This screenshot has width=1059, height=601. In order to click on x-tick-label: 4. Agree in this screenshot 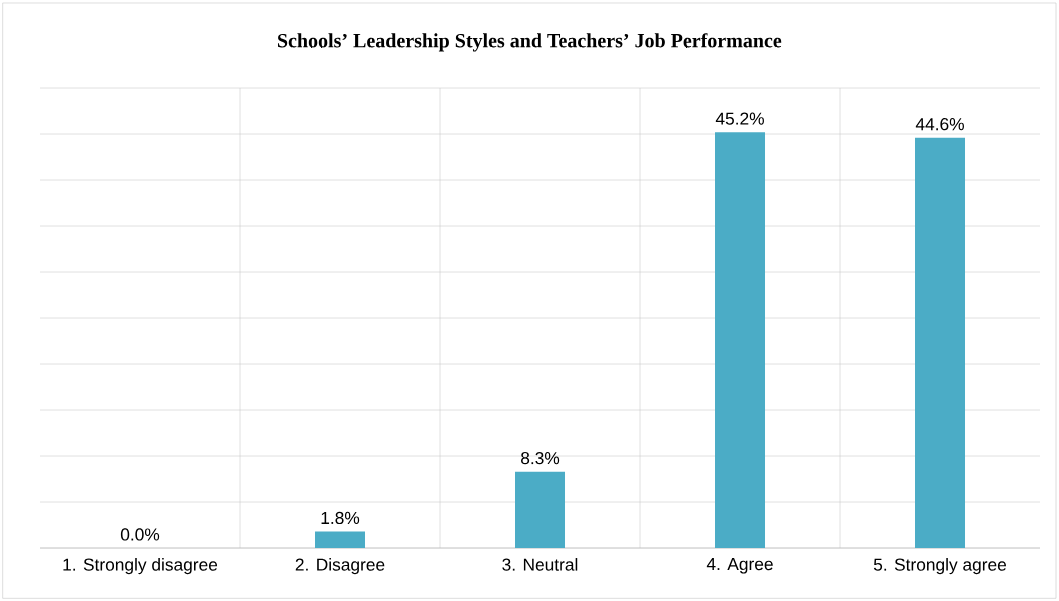, I will do `click(739, 566)`.